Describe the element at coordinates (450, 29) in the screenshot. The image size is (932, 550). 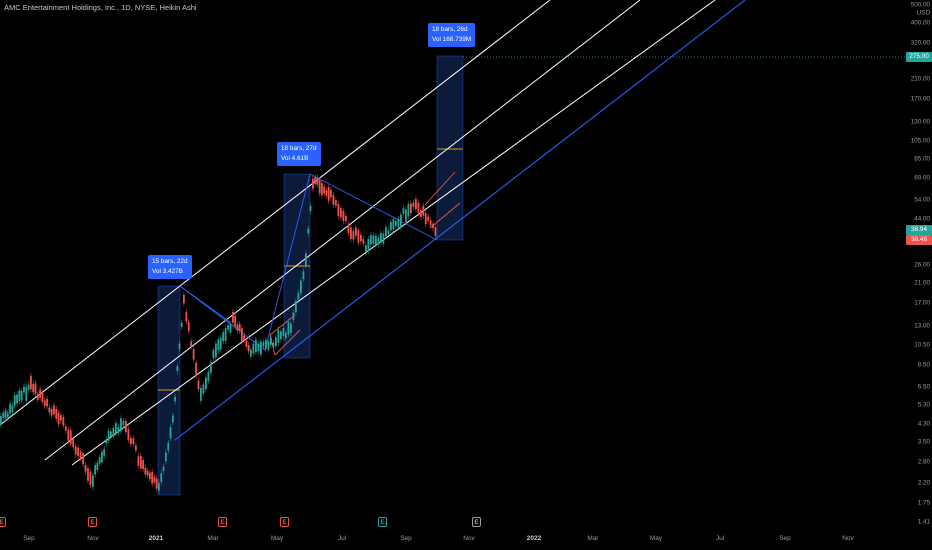
I see `measurement-bars: 18 bars, 26d` at that location.